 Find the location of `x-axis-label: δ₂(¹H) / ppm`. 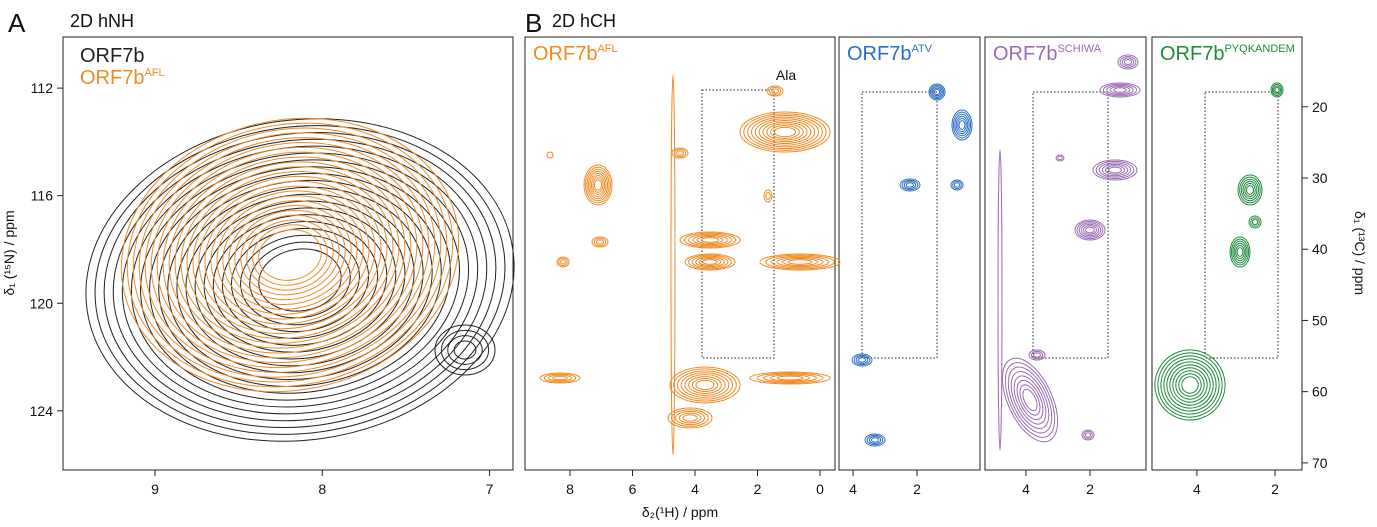

x-axis-label: δ₂(¹H) / ppm is located at coordinates (680, 512).